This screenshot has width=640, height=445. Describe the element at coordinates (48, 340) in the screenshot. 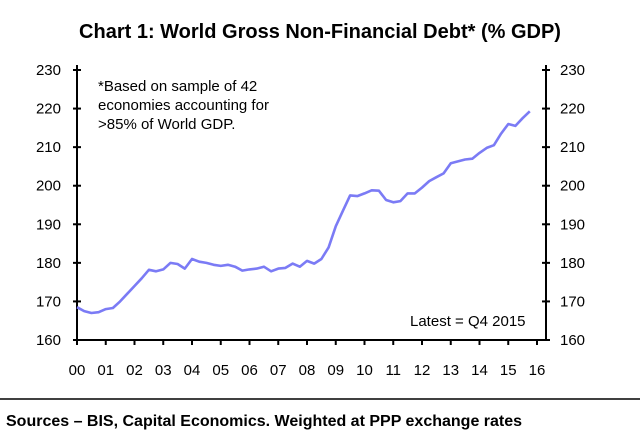

I see `y-tick-label-left: 160` at that location.